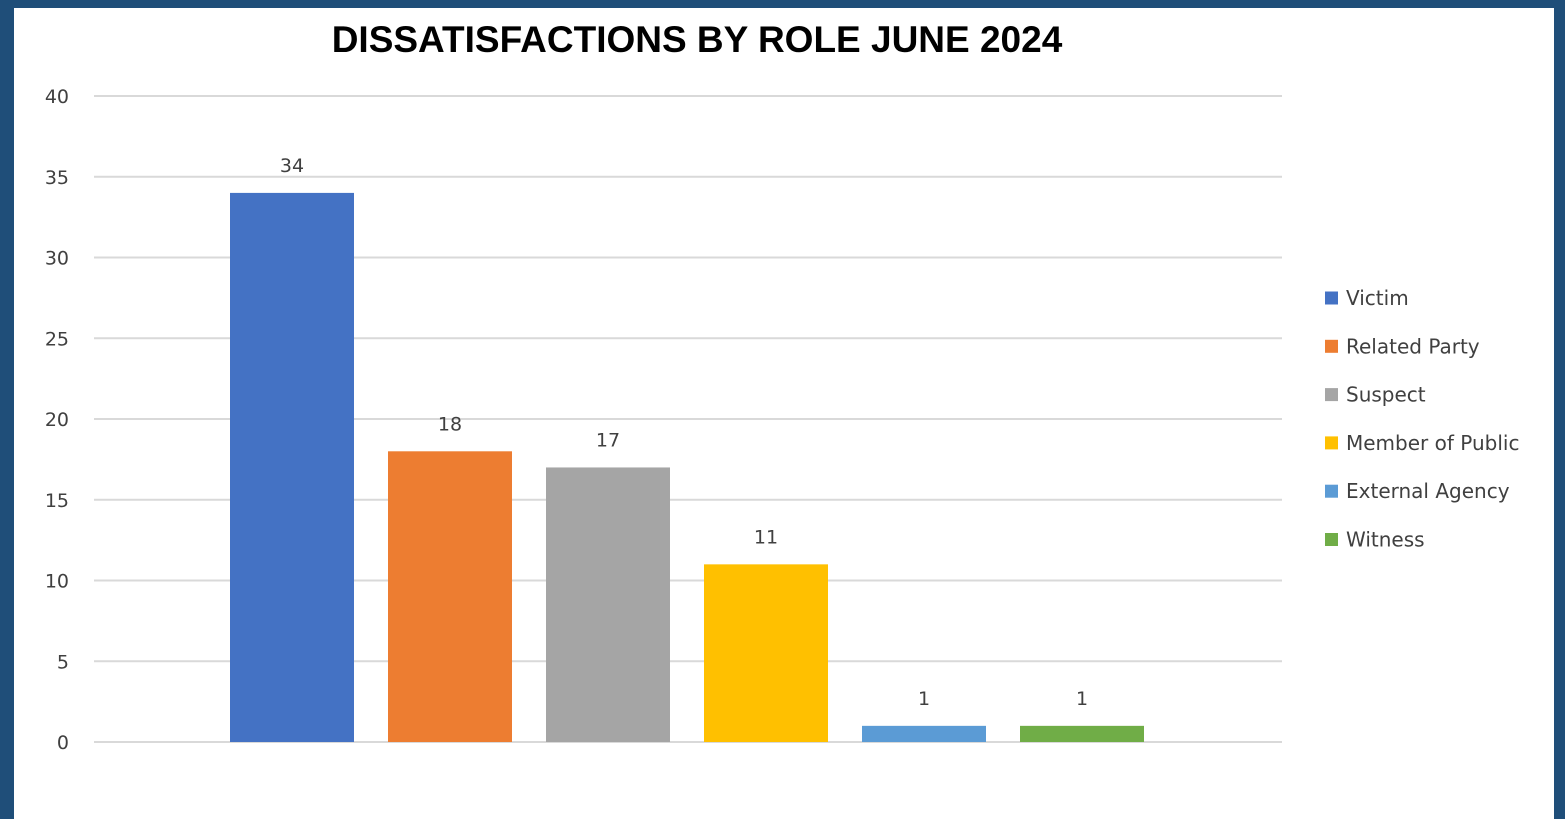  What do you see at coordinates (57, 178) in the screenshot?
I see `y-tick-label-35: 35` at bounding box center [57, 178].